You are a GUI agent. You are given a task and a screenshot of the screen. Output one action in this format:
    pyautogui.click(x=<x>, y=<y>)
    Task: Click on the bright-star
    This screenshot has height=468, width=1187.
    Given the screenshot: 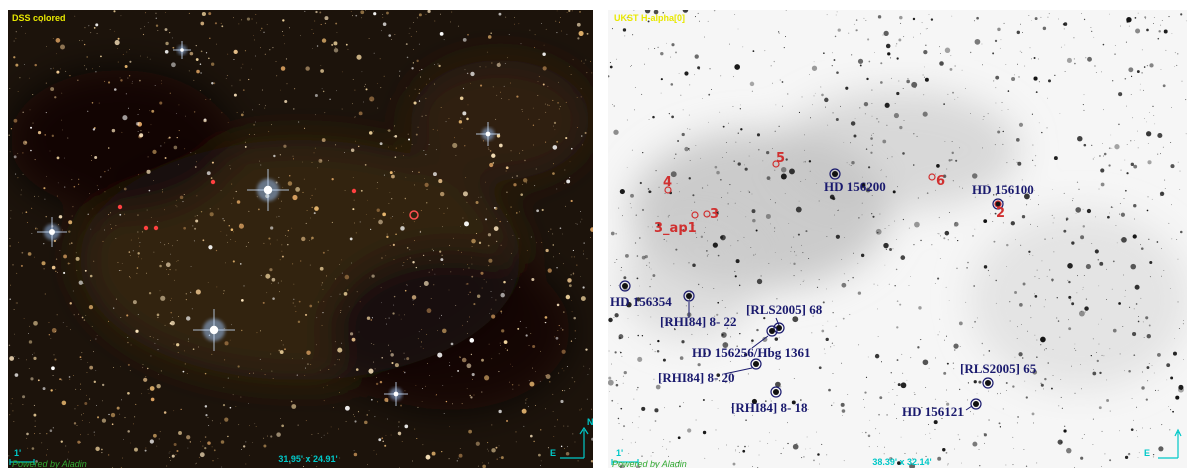 What is the action you would take?
    pyautogui.click(x=182, y=50)
    